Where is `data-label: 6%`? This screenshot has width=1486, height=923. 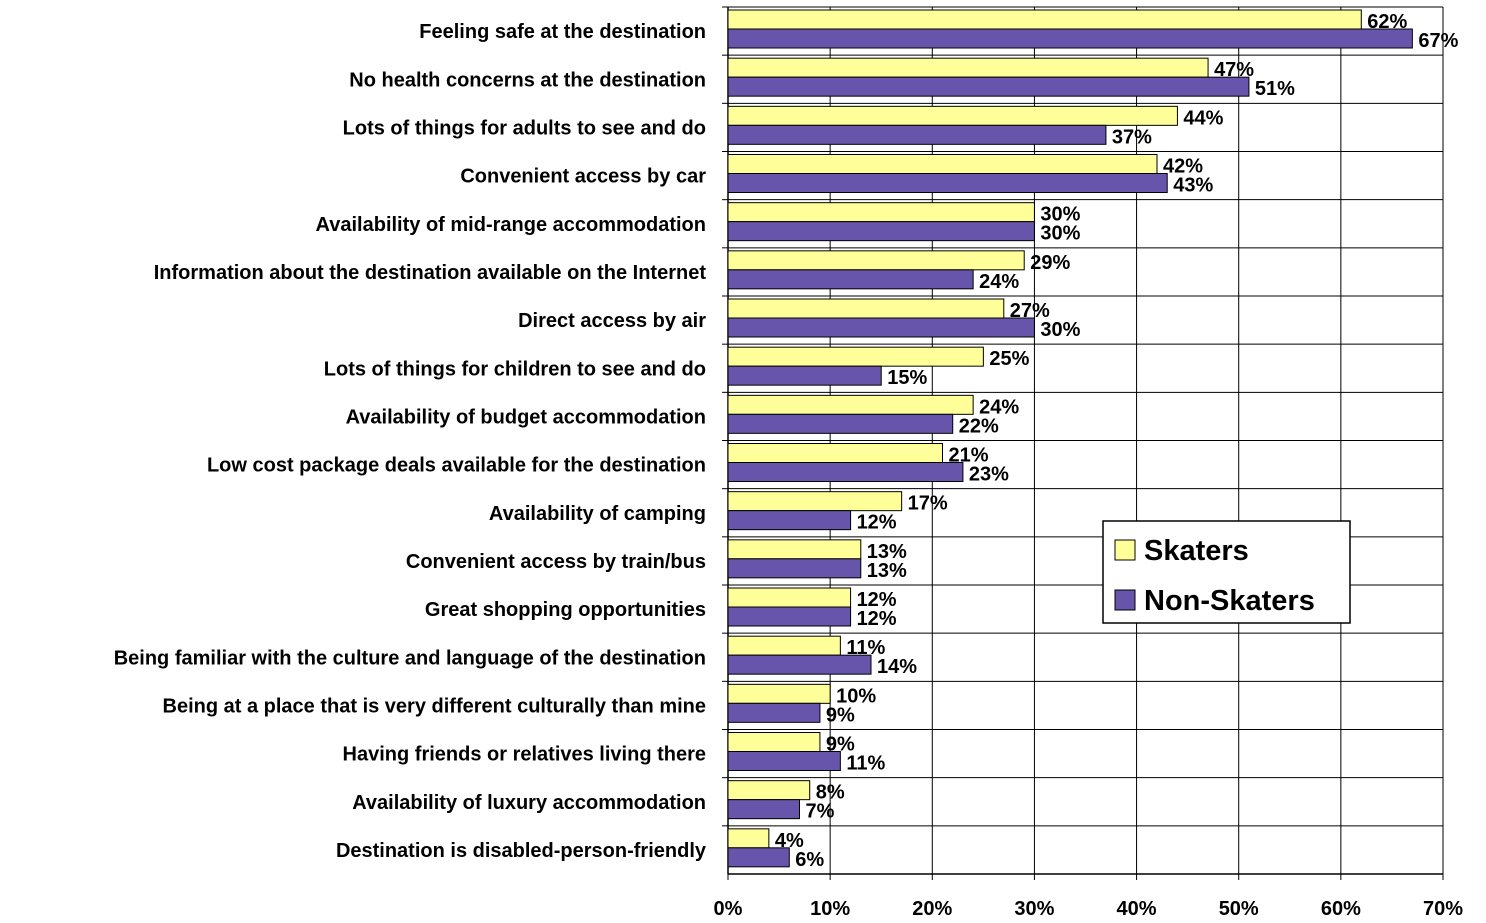
data-label: 6% is located at coordinates (809, 860).